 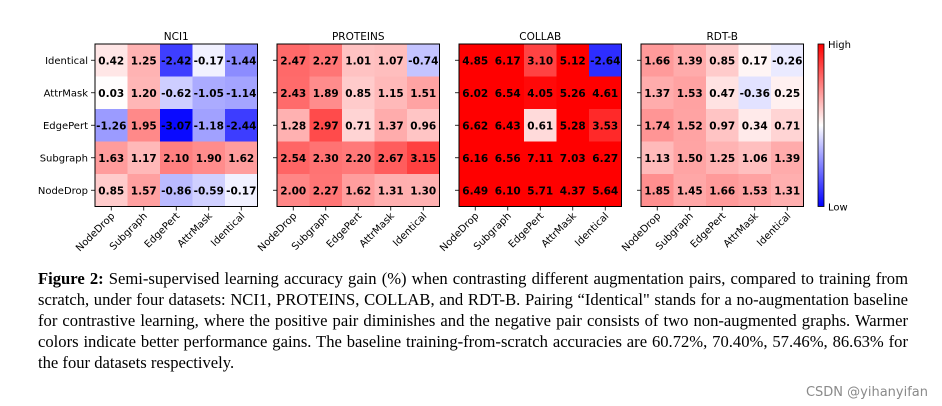 I want to click on cell-value-label: 1.20, so click(x=144, y=94).